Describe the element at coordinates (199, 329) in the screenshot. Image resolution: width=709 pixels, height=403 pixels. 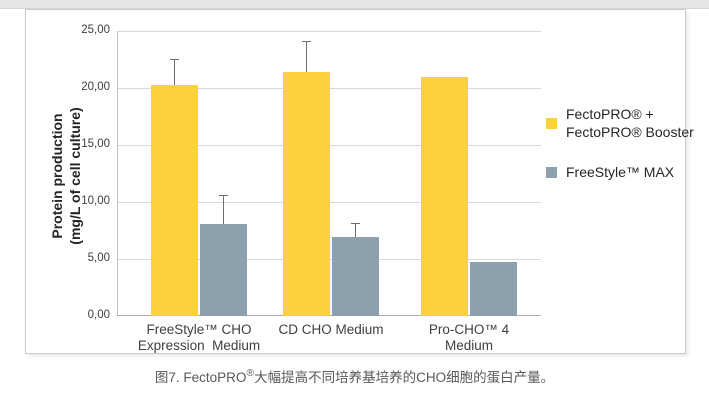
I see `x-axis-label-line: FreeStyle™ CHO` at that location.